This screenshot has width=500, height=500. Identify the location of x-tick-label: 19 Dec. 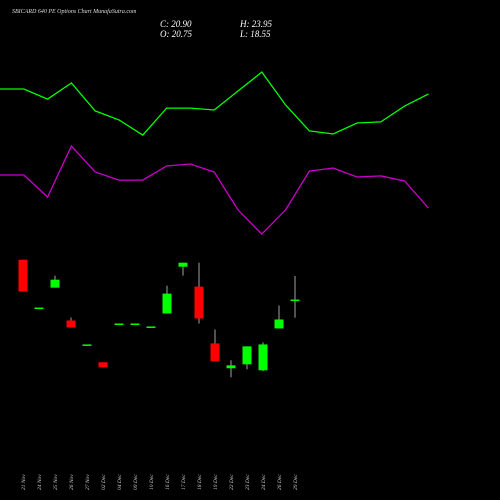
(216, 482).